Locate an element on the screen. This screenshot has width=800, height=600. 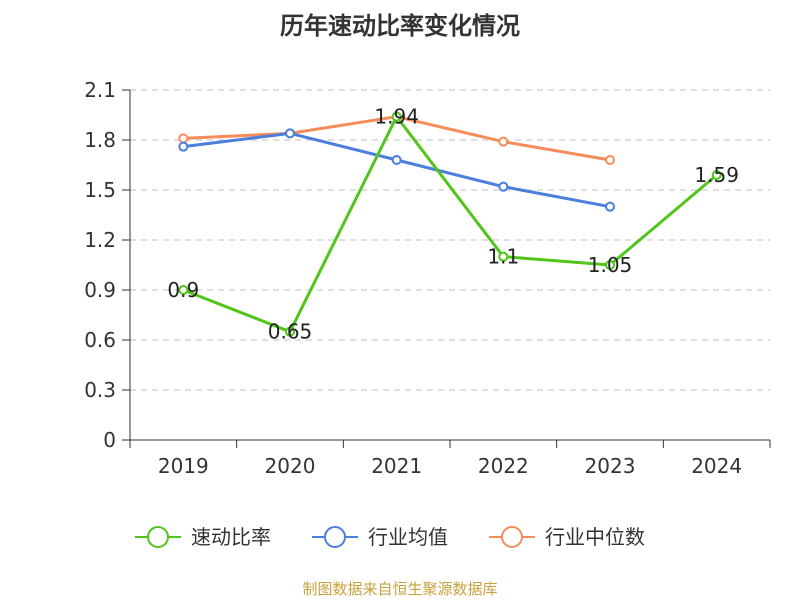
legend: 速动比率 行业均值 行业中位数 is located at coordinates (390, 537).